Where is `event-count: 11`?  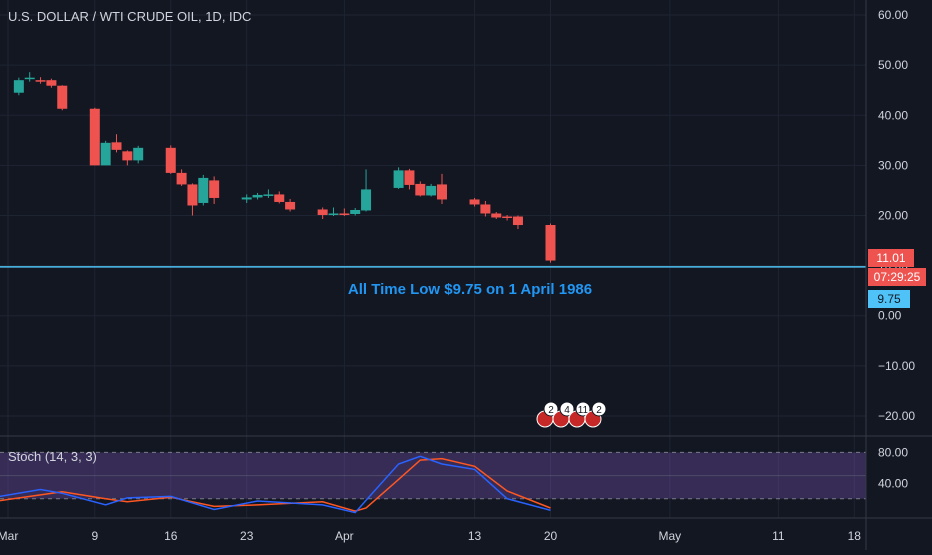
event-count: 11 is located at coordinates (583, 410).